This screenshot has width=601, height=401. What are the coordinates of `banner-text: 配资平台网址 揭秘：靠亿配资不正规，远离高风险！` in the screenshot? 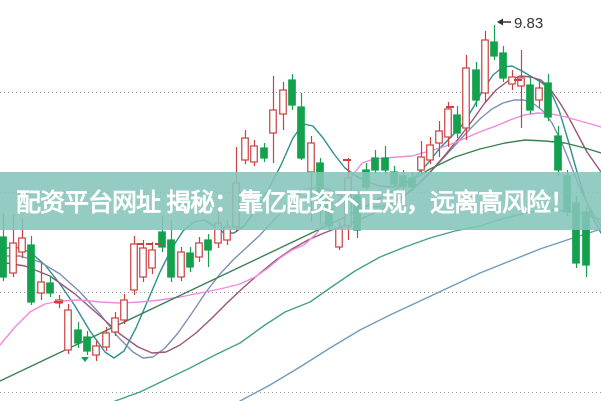 It's located at (295, 203).